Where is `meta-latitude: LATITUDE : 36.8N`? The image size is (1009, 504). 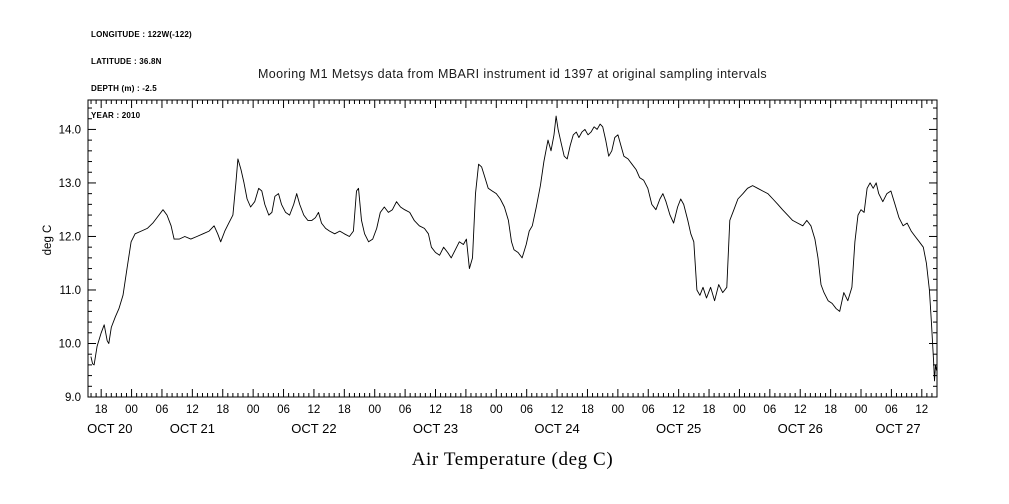
meta-latitude: LATITUDE : 36.8N is located at coordinates (126, 61).